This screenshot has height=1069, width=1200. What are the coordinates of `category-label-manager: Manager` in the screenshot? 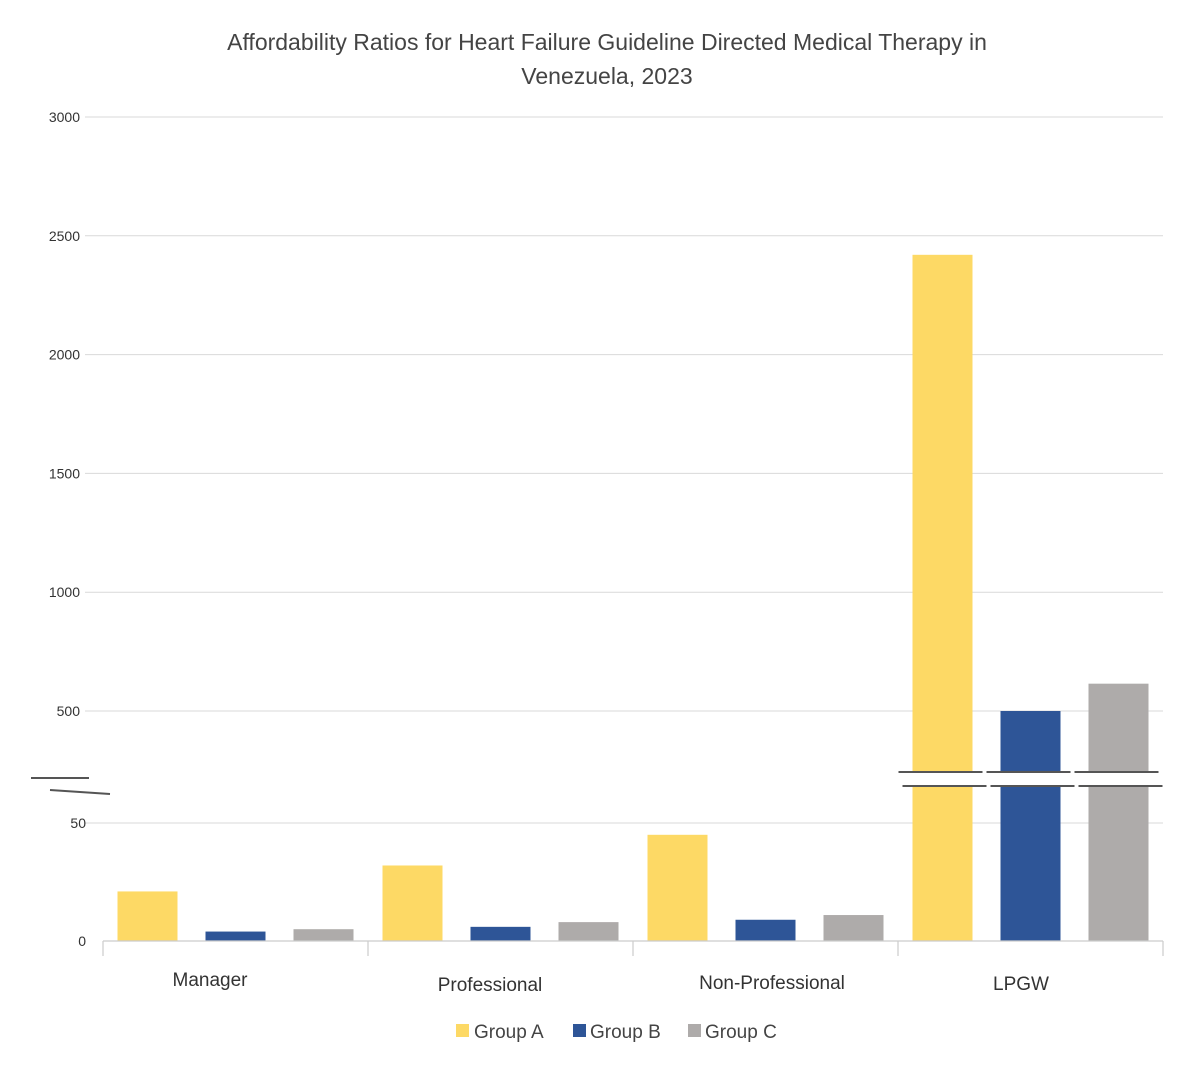 It's located at (211, 980).